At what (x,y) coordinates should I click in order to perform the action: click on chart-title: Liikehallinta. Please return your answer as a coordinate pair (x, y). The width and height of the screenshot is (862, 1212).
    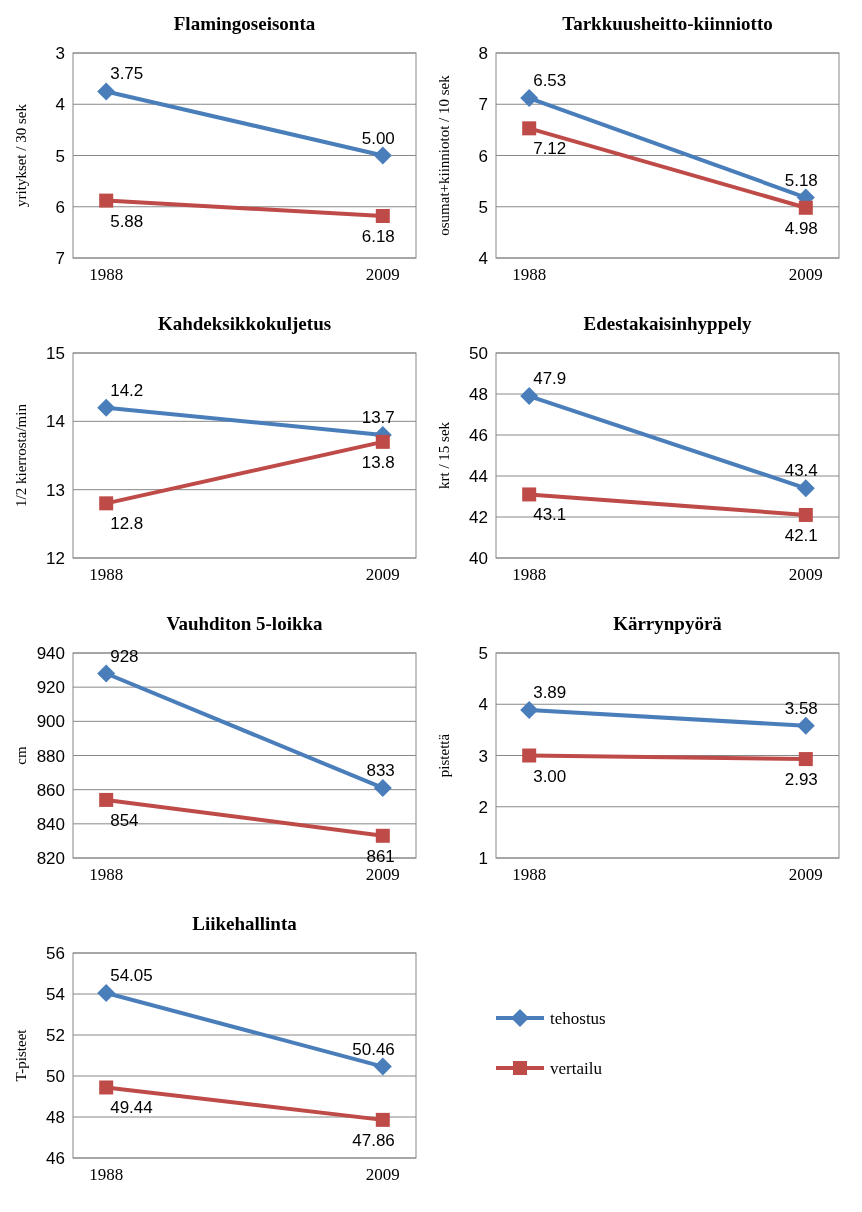
    Looking at the image, I should click on (245, 923).